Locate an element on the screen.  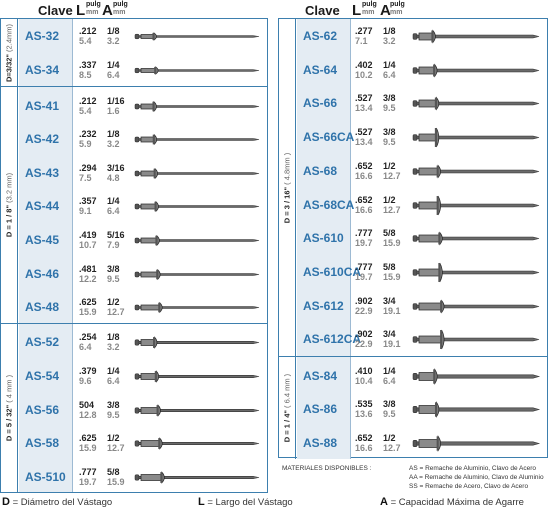
l-inch-value: .232 is located at coordinates (88, 134).